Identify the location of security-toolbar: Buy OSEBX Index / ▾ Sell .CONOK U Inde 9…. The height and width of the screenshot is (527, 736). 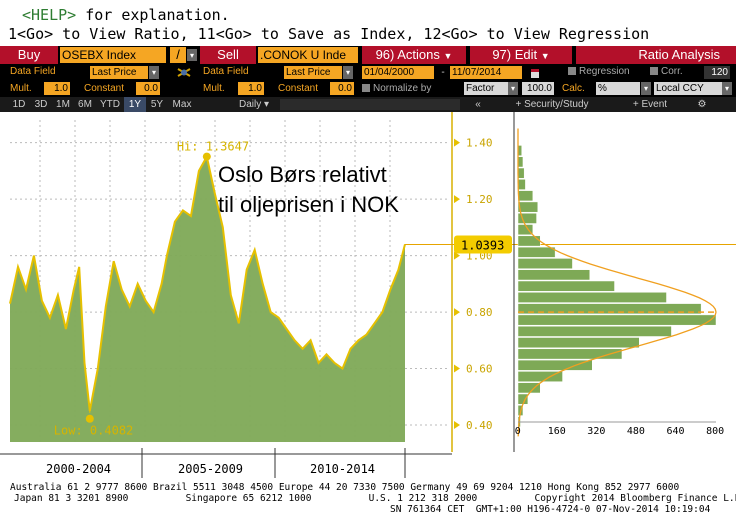
(368, 55).